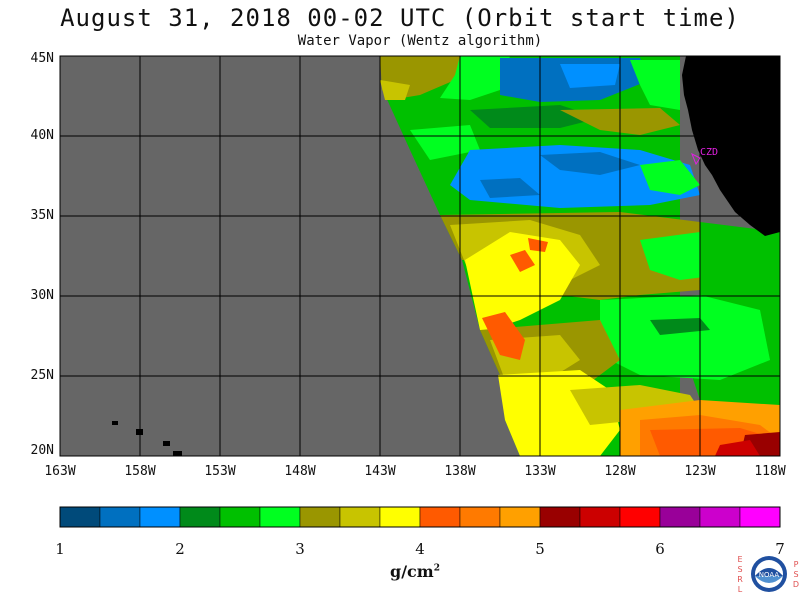 The image size is (800, 600). I want to click on lat-label-25n: 25N, so click(42, 375).